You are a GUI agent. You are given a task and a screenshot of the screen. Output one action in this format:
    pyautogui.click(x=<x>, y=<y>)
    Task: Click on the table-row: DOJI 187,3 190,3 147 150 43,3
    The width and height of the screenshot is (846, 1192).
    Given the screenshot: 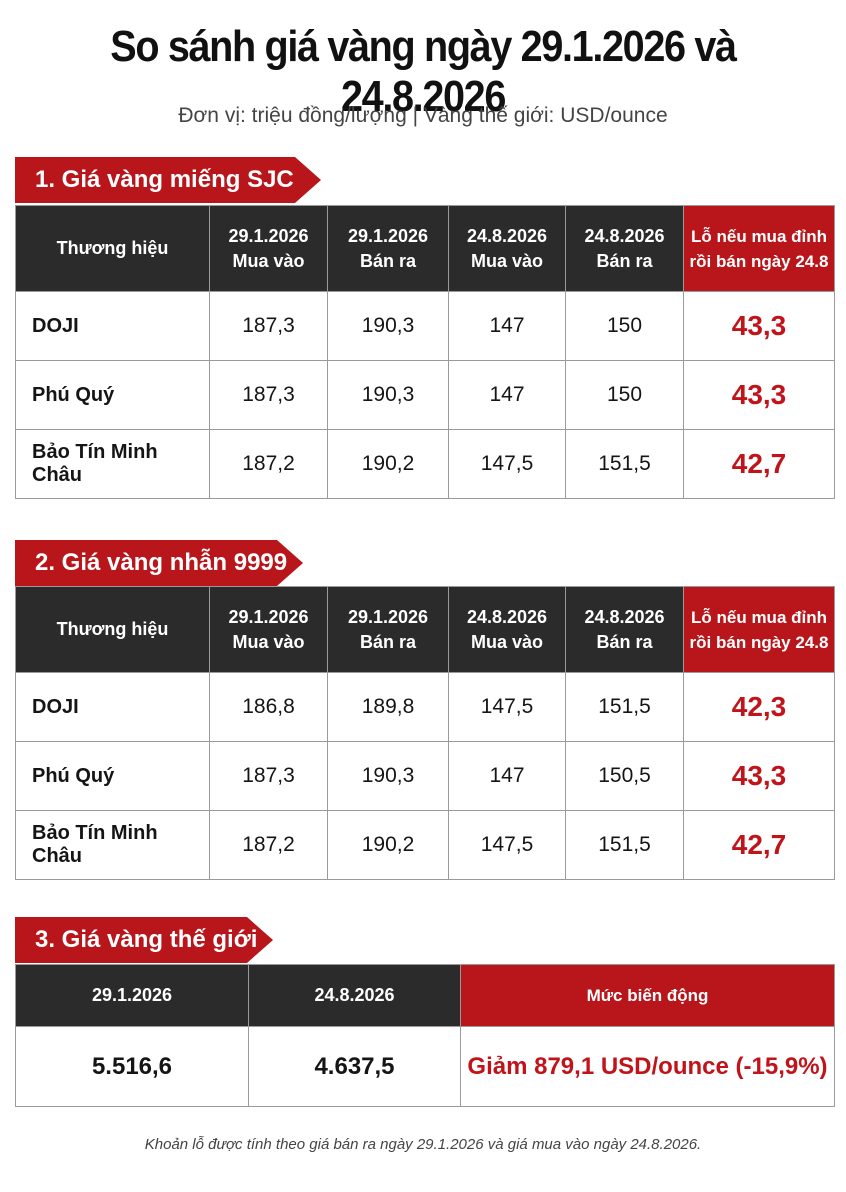 What is the action you would take?
    pyautogui.click(x=425, y=326)
    